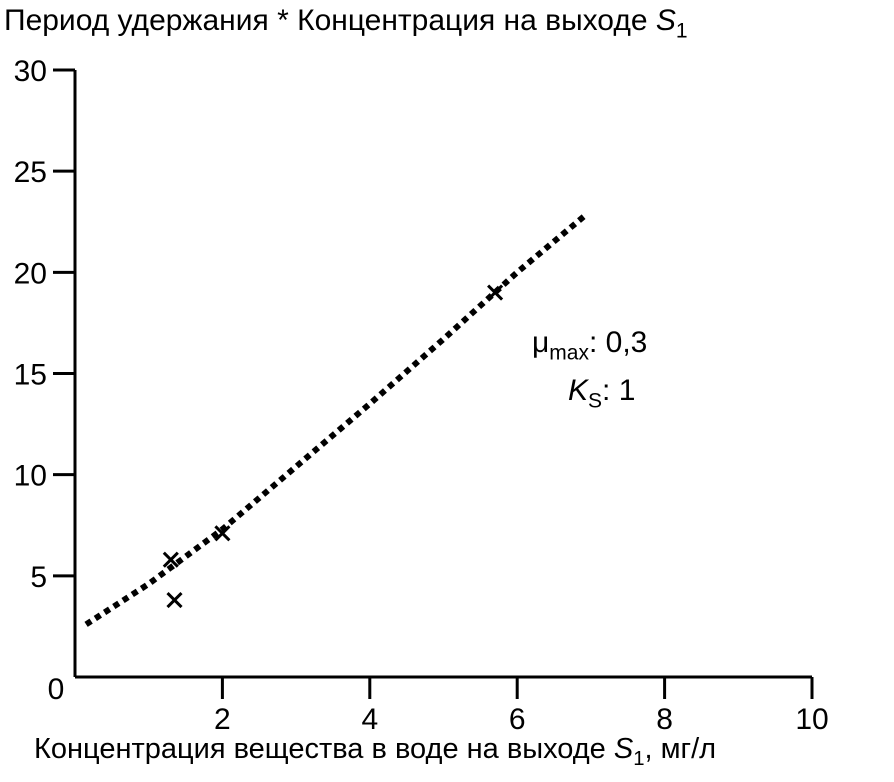 The width and height of the screenshot is (894, 782). Describe the element at coordinates (811, 719) in the screenshot. I see `x-tick-label: 10` at that location.